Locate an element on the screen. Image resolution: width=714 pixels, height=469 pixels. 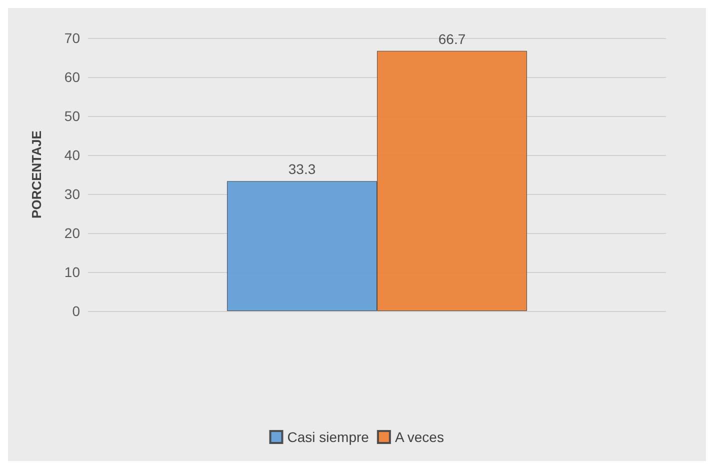
y-tick-label: 0 is located at coordinates (76, 311).